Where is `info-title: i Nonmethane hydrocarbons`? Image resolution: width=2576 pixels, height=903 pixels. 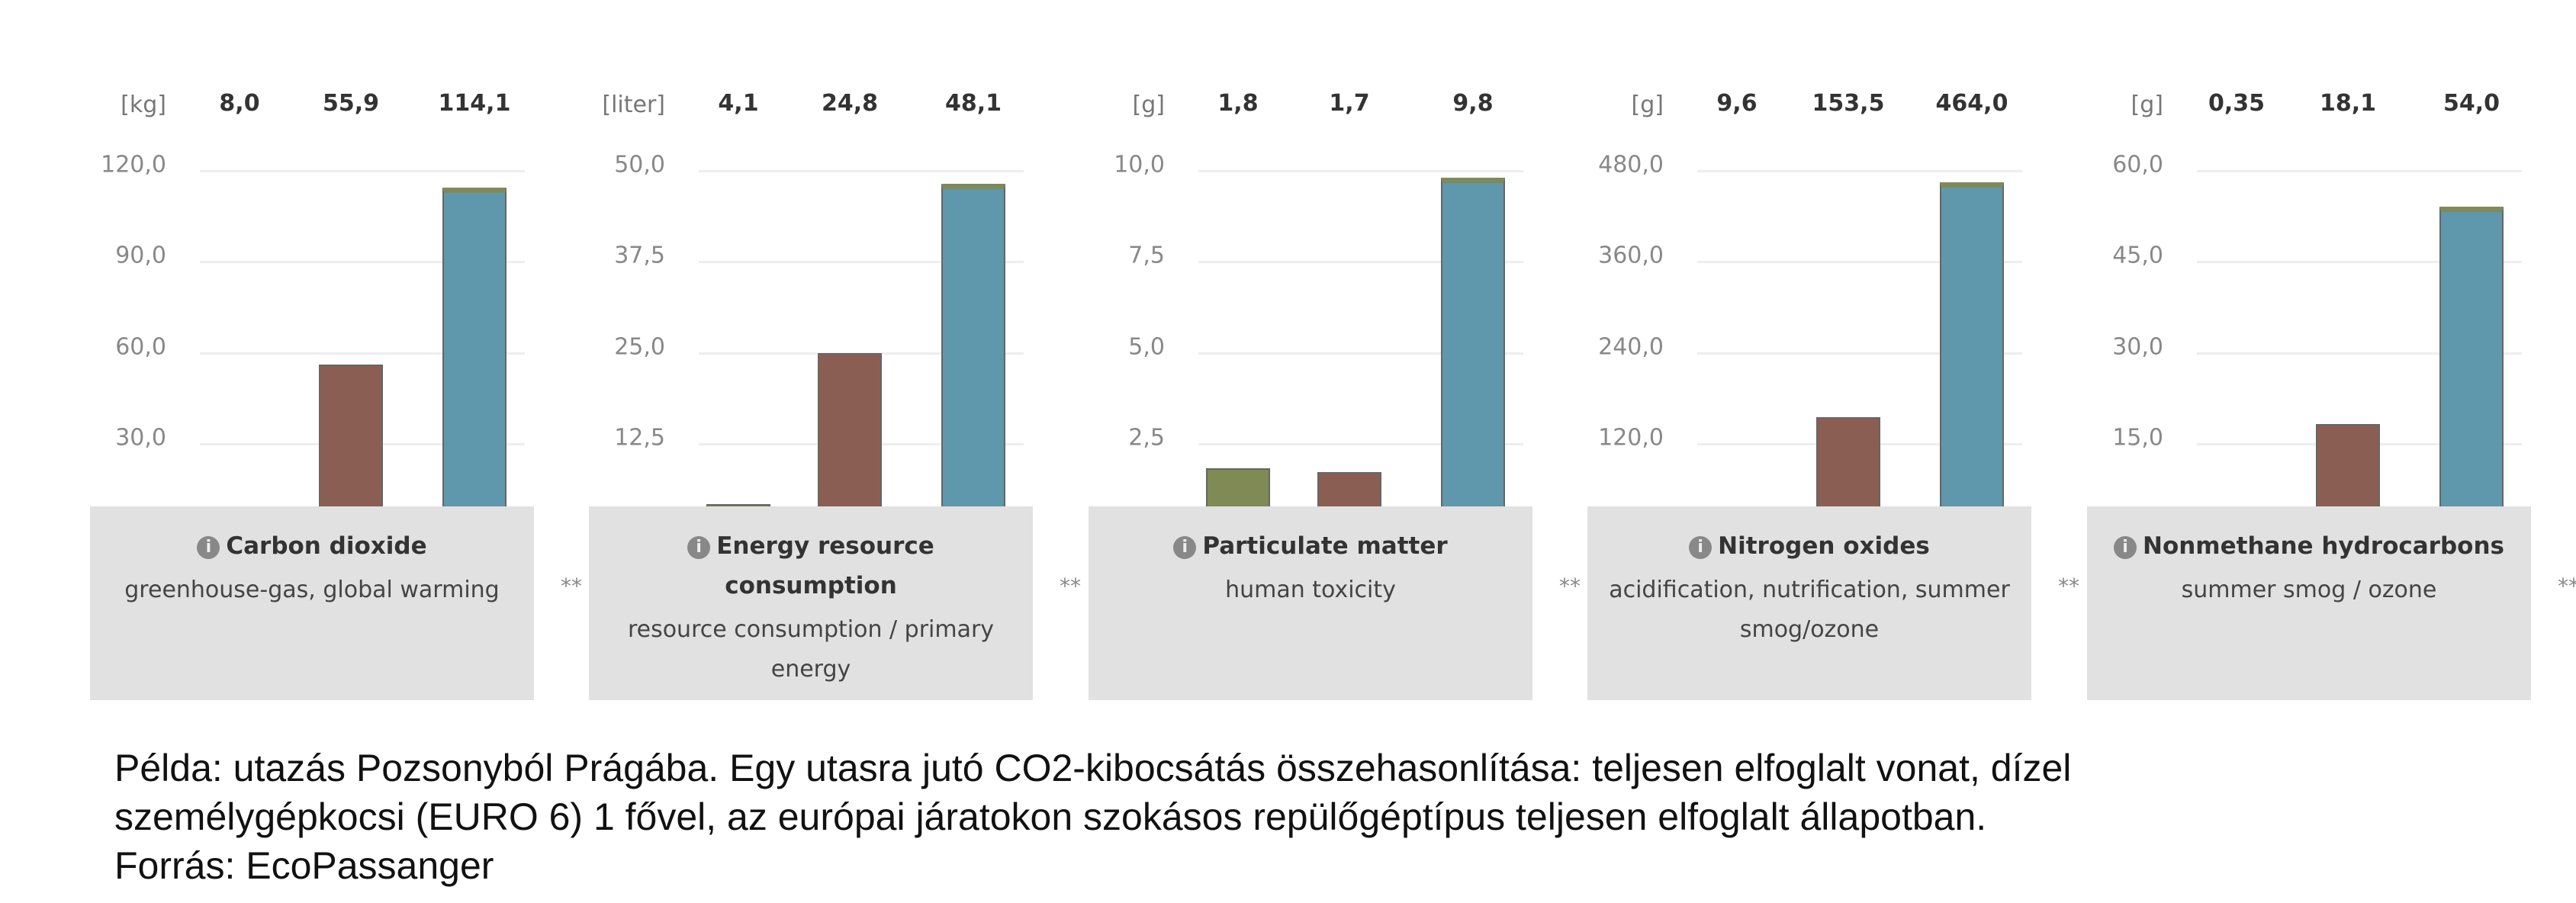
info-title: i Nonmethane hydrocarbons is located at coordinates (2309, 546).